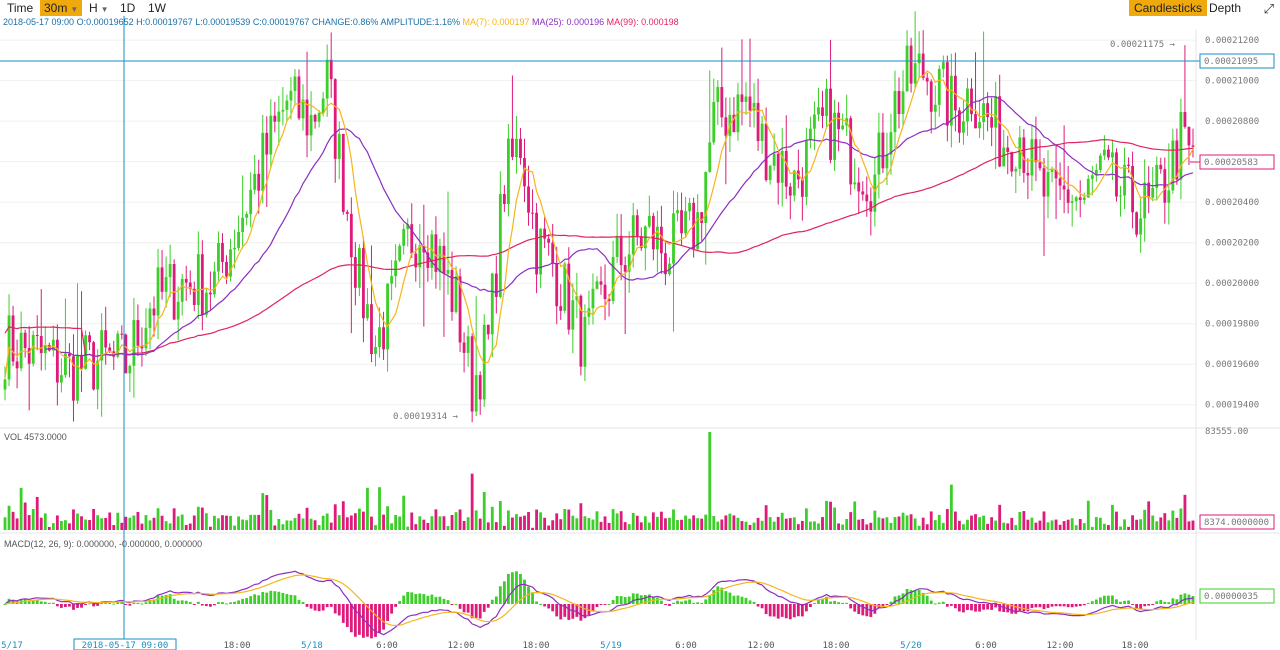 The image size is (1280, 650). What do you see at coordinates (1225, 8) in the screenshot?
I see `depth-button: Depth` at bounding box center [1225, 8].